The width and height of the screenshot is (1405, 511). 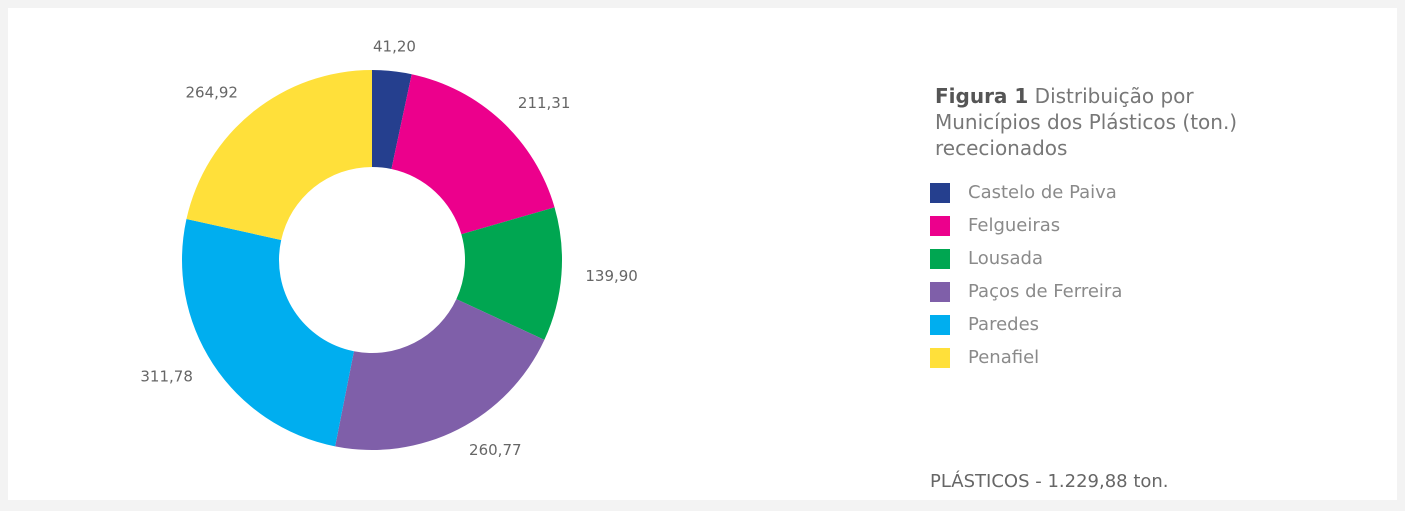 I want to click on data-label: 311,78, so click(x=166, y=377).